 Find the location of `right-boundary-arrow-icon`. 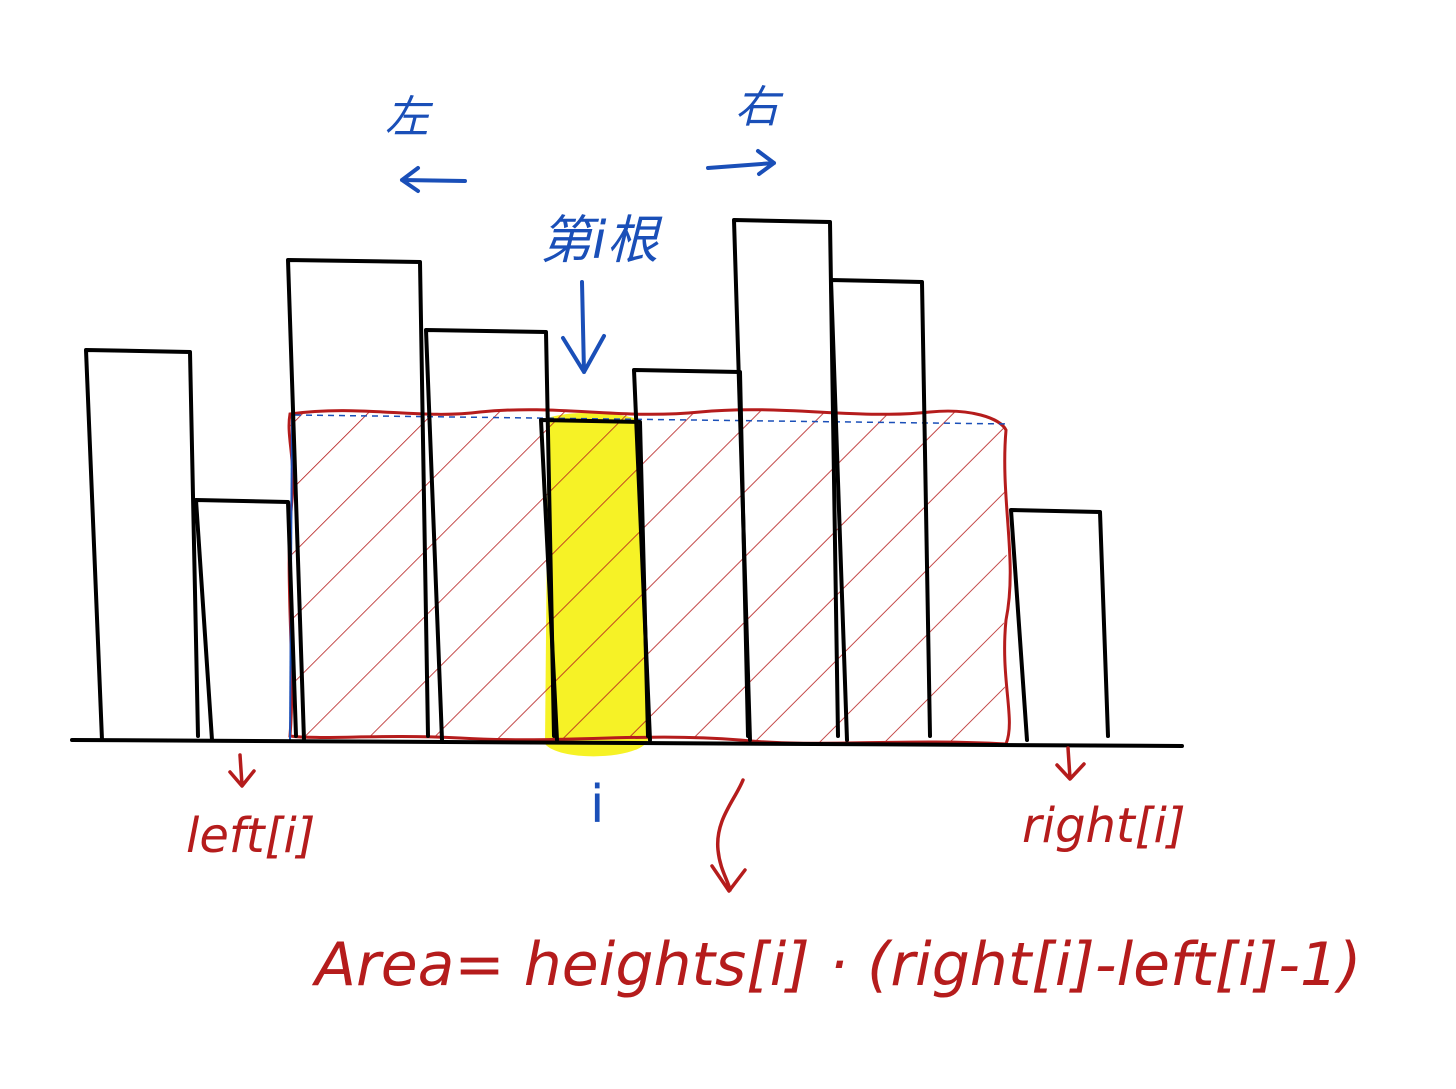

right-boundary-arrow-icon is located at coordinates (1070, 763).